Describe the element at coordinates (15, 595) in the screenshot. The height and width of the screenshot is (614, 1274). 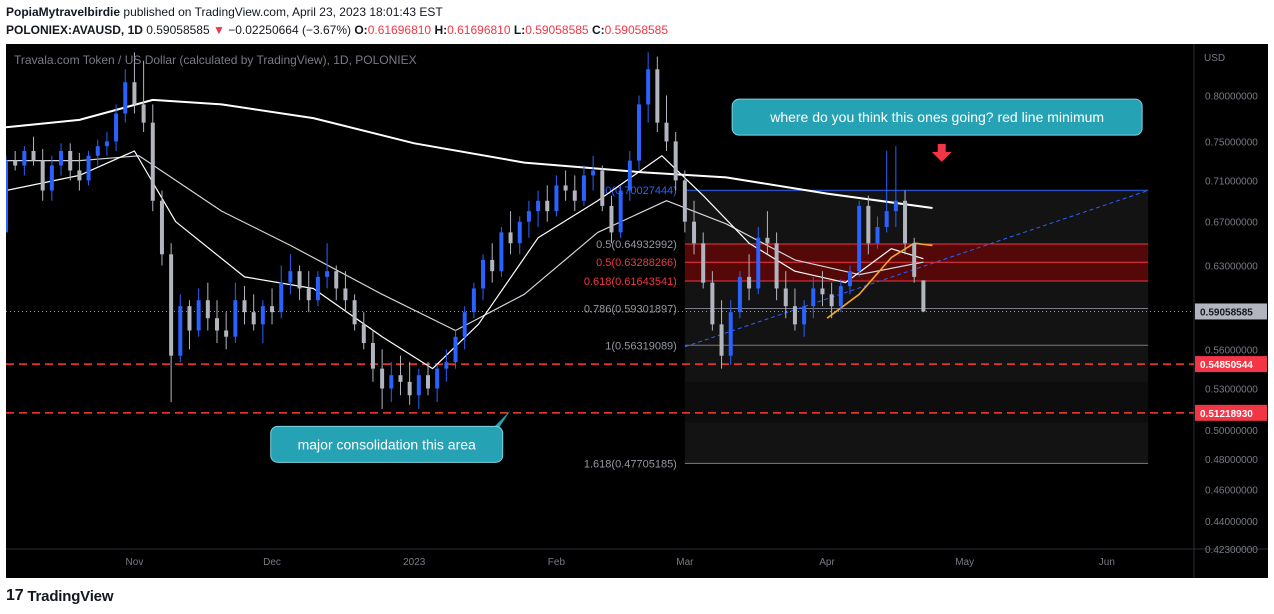
I see `tradingview-logo-icon: 17` at that location.